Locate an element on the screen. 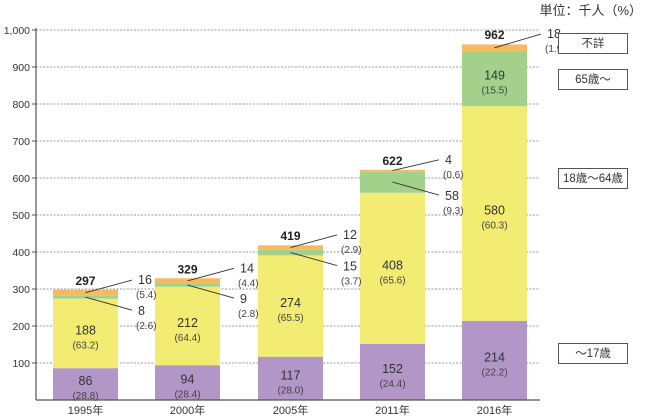  percent-label: (28.4) is located at coordinates (187, 395).